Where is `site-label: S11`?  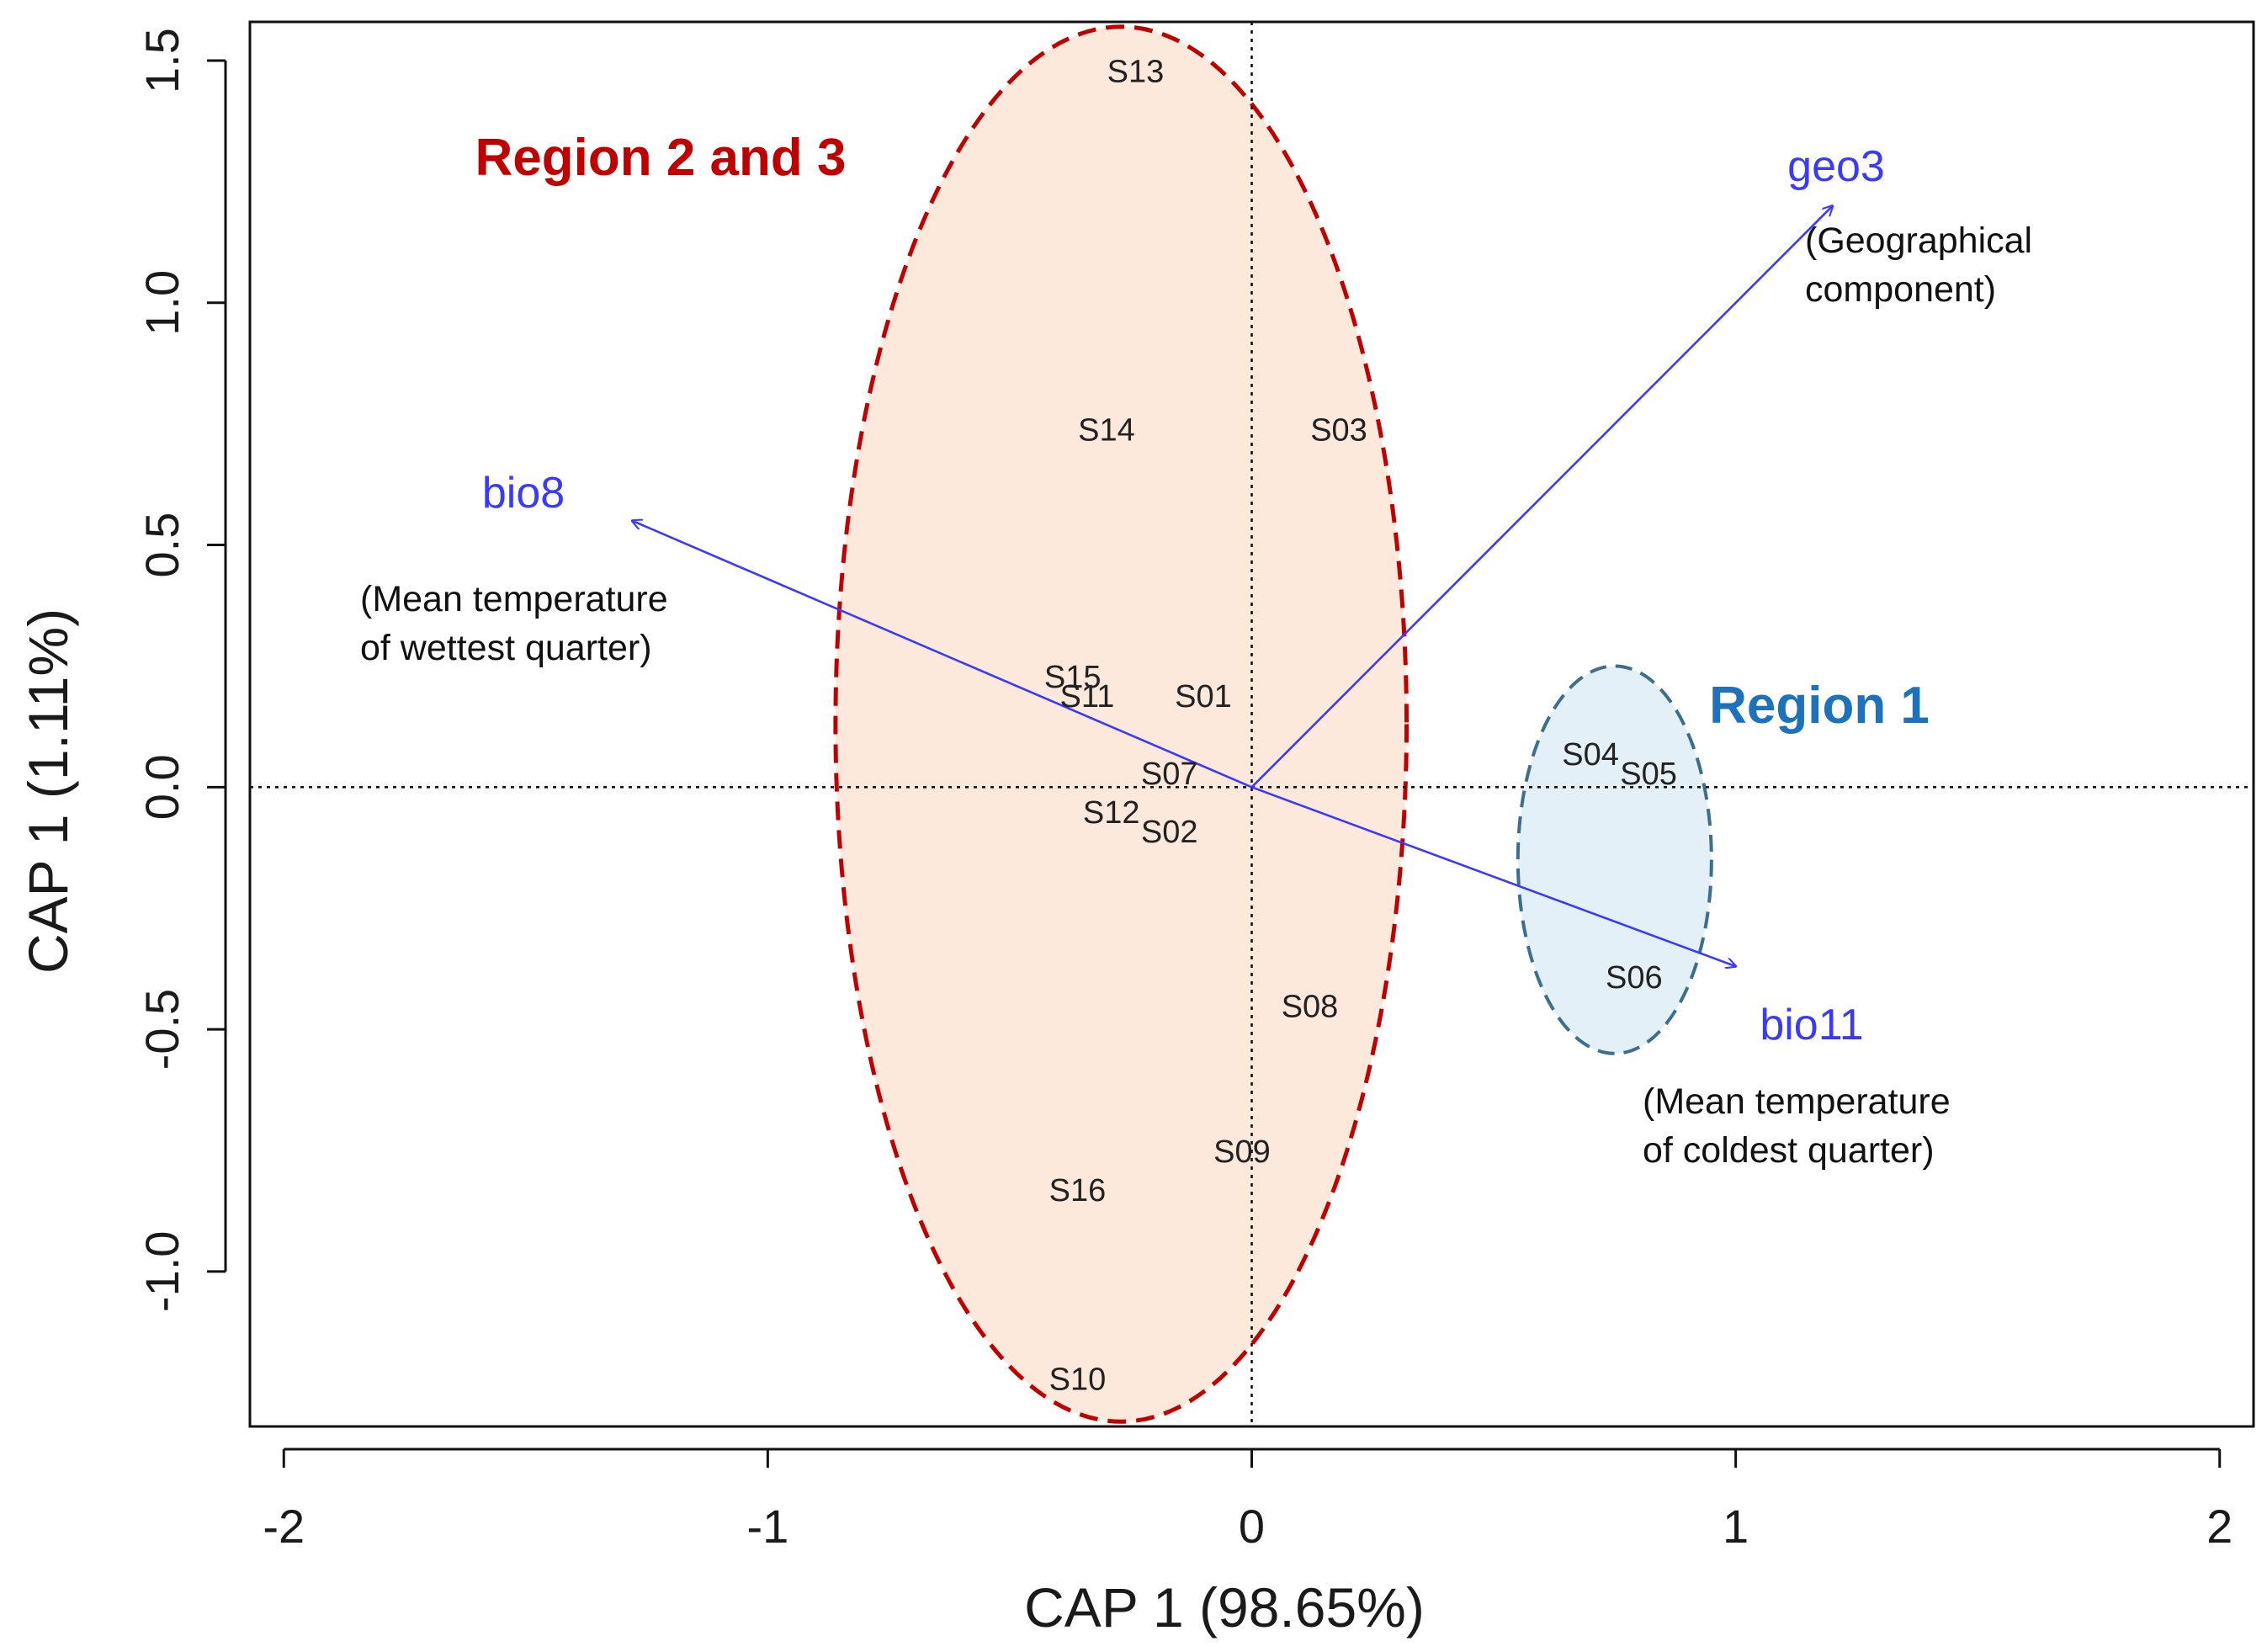 site-label: S11 is located at coordinates (1087, 696).